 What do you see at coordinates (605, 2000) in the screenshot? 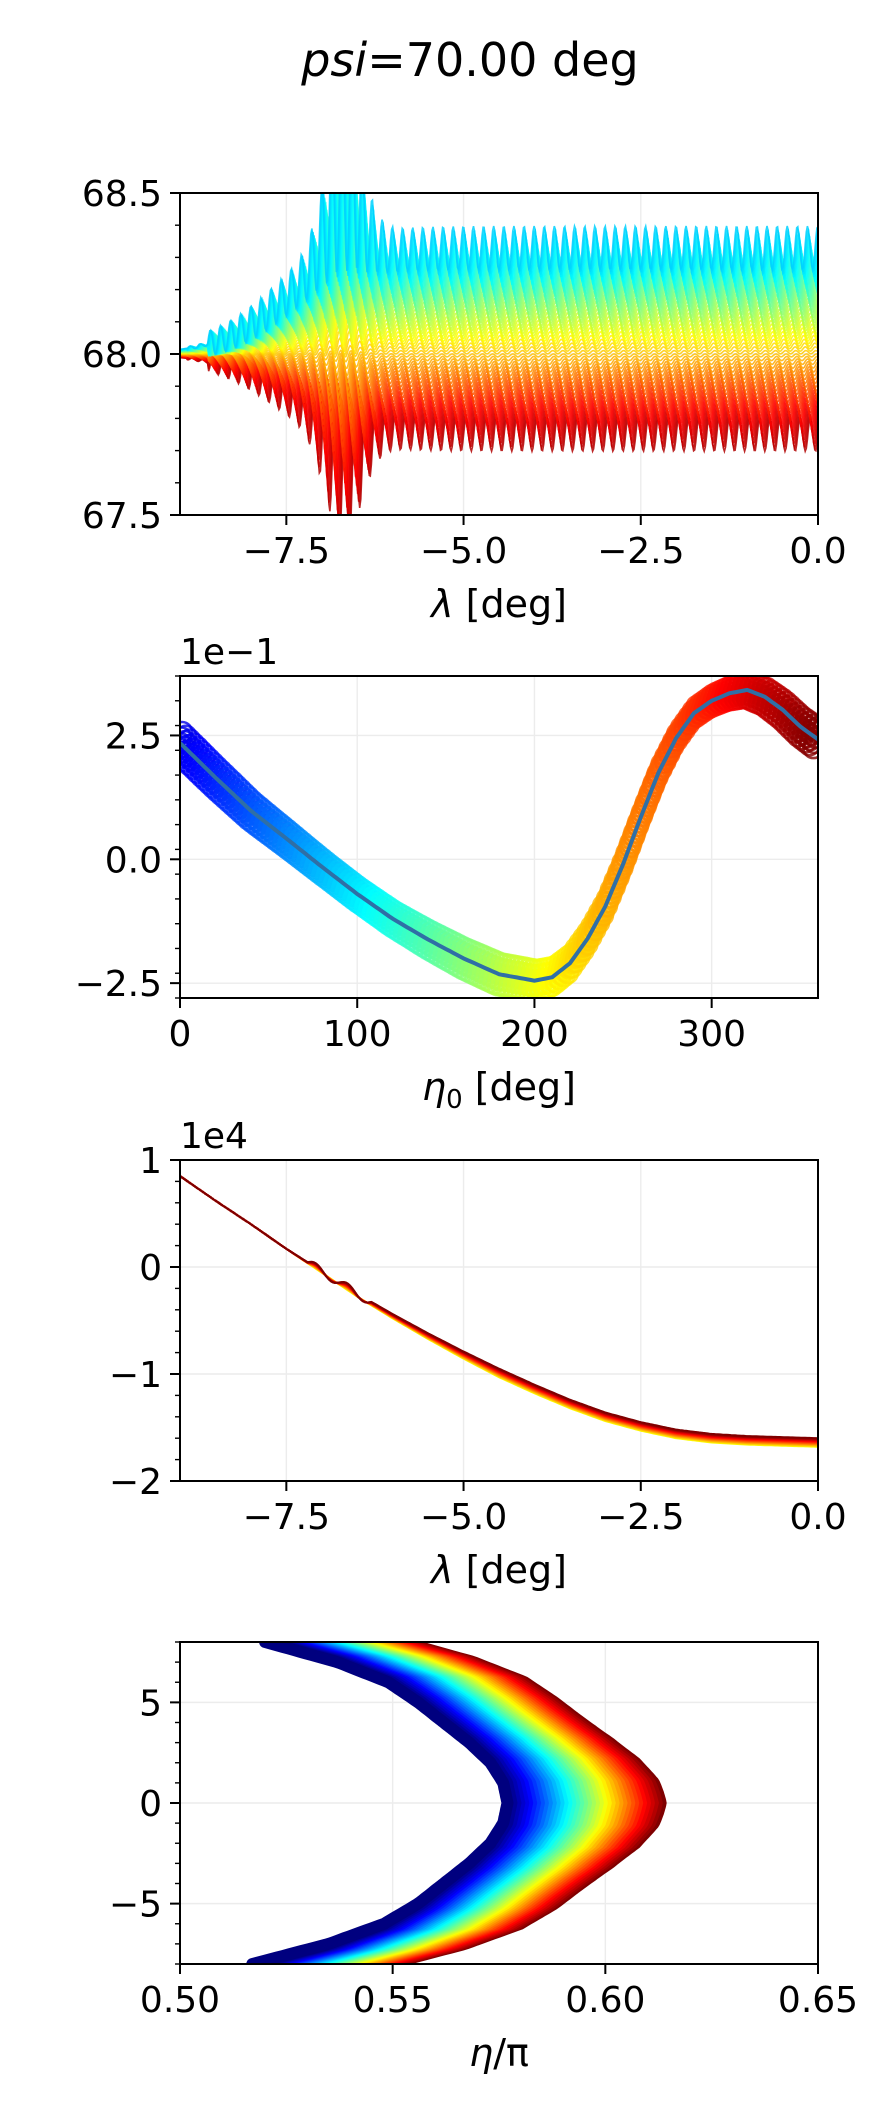
I see `x-tick-label: 0.60` at bounding box center [605, 2000].